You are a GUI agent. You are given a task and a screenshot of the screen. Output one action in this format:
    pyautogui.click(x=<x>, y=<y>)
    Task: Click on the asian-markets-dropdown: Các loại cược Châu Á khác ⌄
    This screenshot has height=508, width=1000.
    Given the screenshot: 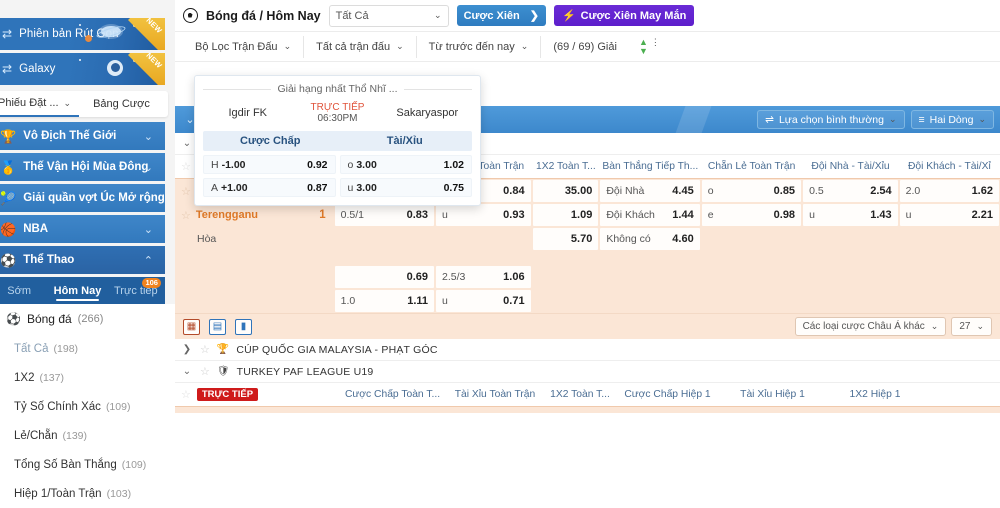 What is the action you would take?
    pyautogui.click(x=870, y=326)
    